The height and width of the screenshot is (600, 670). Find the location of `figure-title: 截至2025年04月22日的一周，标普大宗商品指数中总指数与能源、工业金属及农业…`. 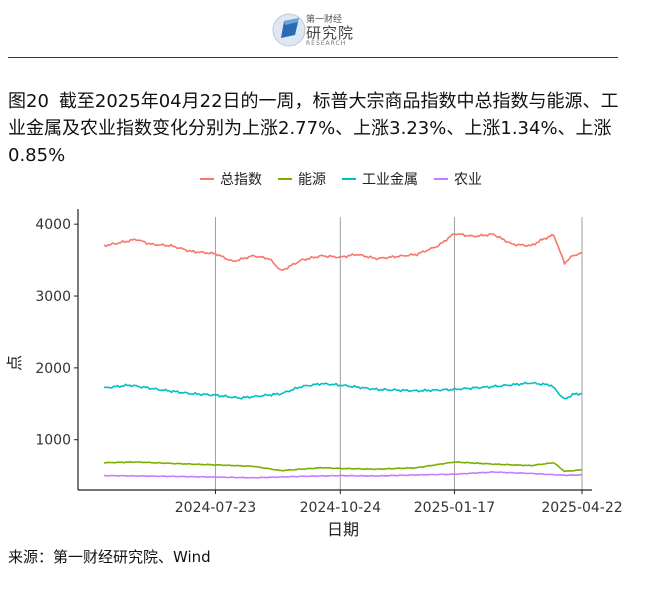

figure-title: 截至2025年04月22日的一周，标普大宗商品指数中总指数与能源、工业金属及农业… is located at coordinates (313, 128).